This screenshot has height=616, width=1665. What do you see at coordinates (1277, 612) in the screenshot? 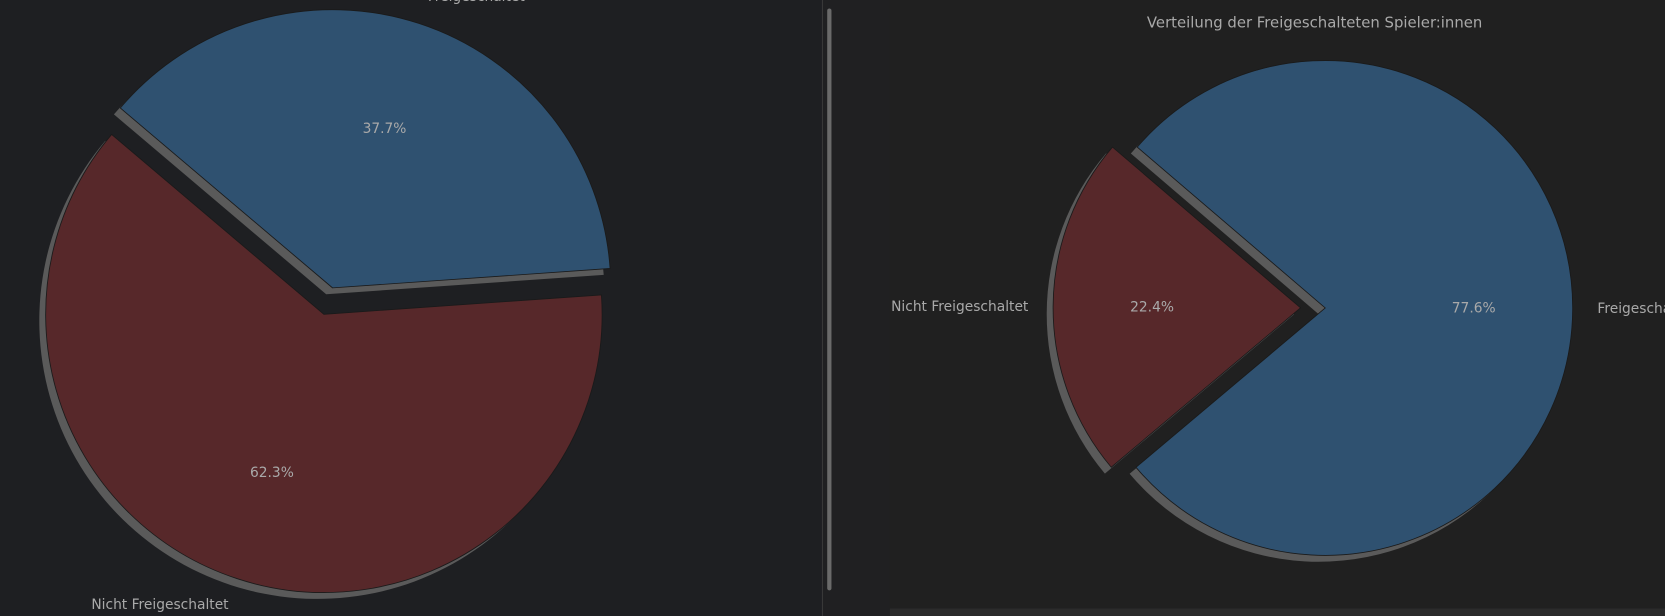
I see `bottom-bar` at bounding box center [1277, 612].